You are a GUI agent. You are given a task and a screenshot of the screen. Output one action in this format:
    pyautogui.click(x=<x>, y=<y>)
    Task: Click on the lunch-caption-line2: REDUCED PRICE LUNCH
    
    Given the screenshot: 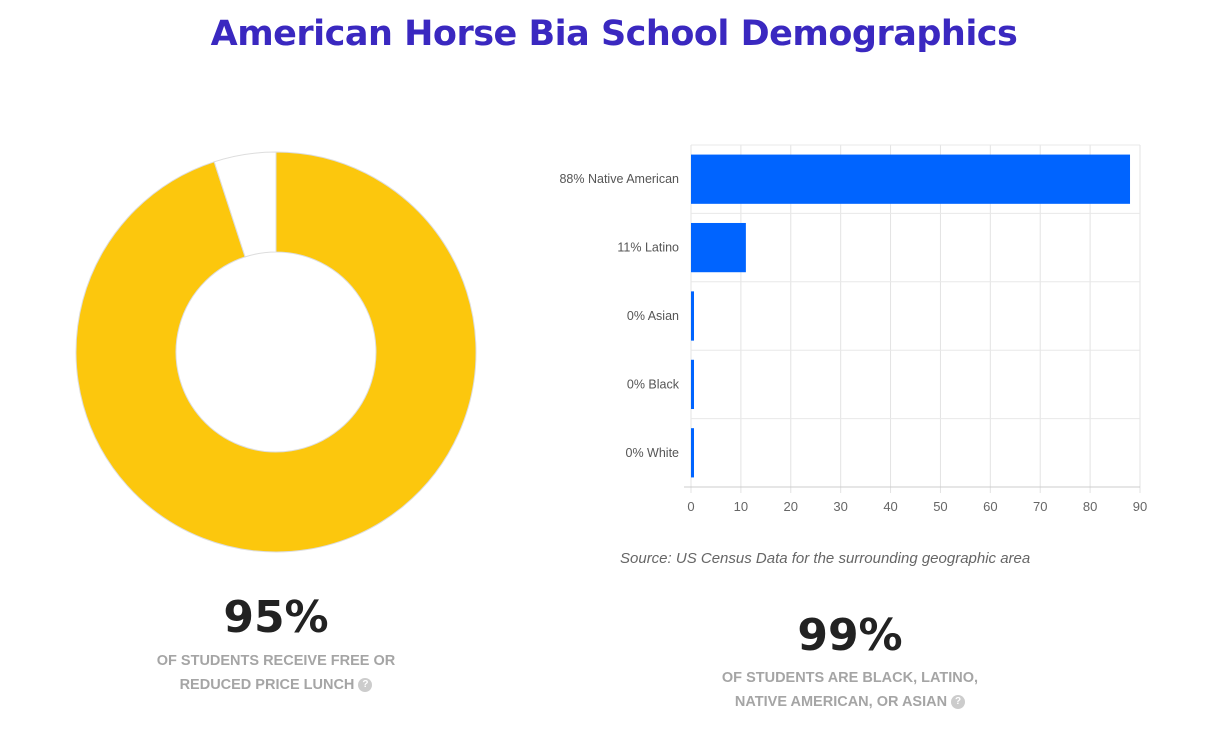 What is the action you would take?
    pyautogui.click(x=267, y=685)
    